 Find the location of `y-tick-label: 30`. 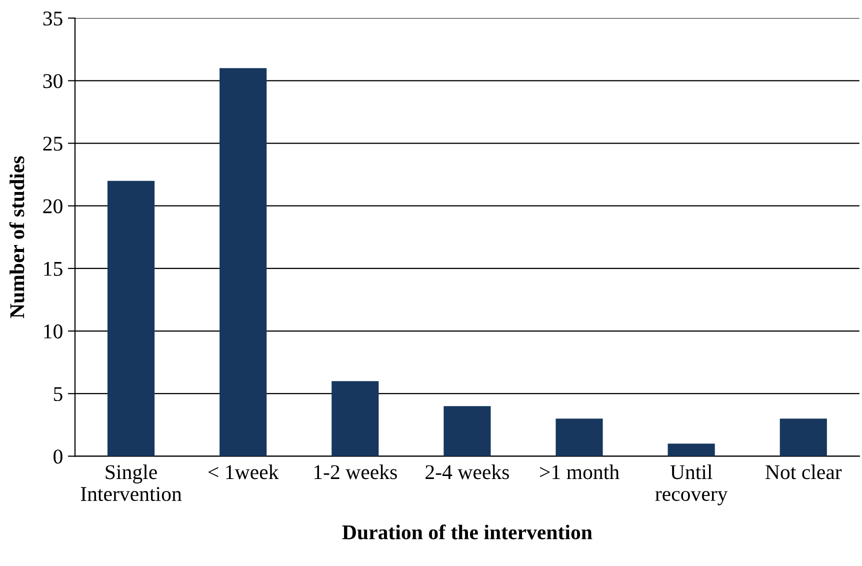

y-tick-label: 30 is located at coordinates (52, 81).